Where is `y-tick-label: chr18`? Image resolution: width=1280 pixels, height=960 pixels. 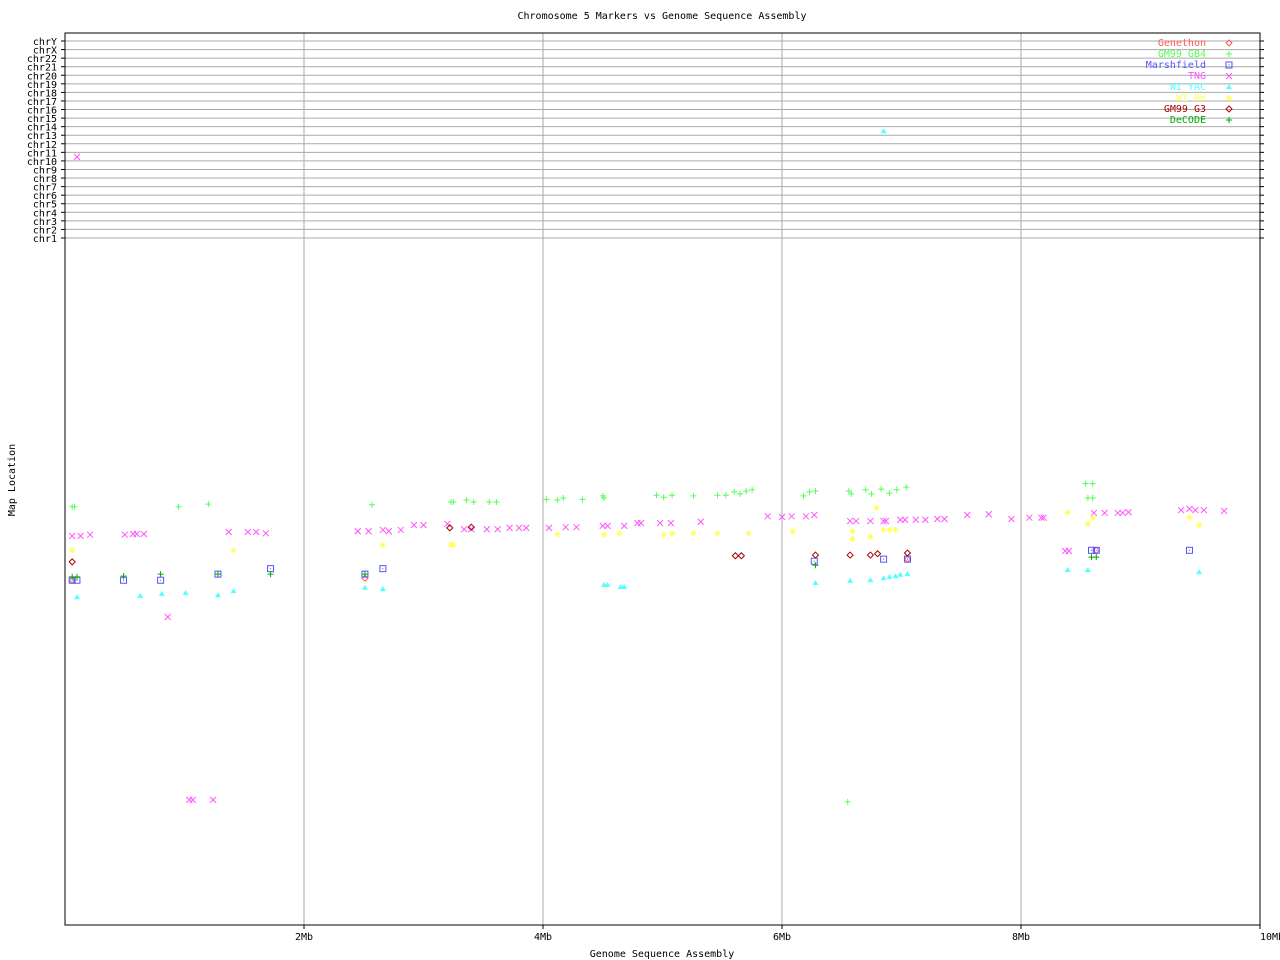 y-tick-label: chr18 is located at coordinates (42, 93).